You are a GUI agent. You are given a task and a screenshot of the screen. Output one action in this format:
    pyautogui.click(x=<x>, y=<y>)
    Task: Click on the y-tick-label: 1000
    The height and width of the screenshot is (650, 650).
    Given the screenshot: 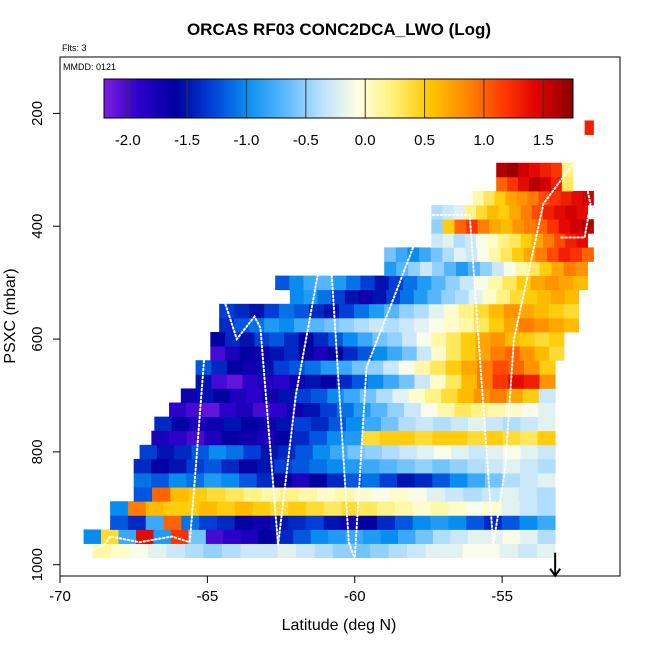 What is the action you would take?
    pyautogui.click(x=37, y=564)
    